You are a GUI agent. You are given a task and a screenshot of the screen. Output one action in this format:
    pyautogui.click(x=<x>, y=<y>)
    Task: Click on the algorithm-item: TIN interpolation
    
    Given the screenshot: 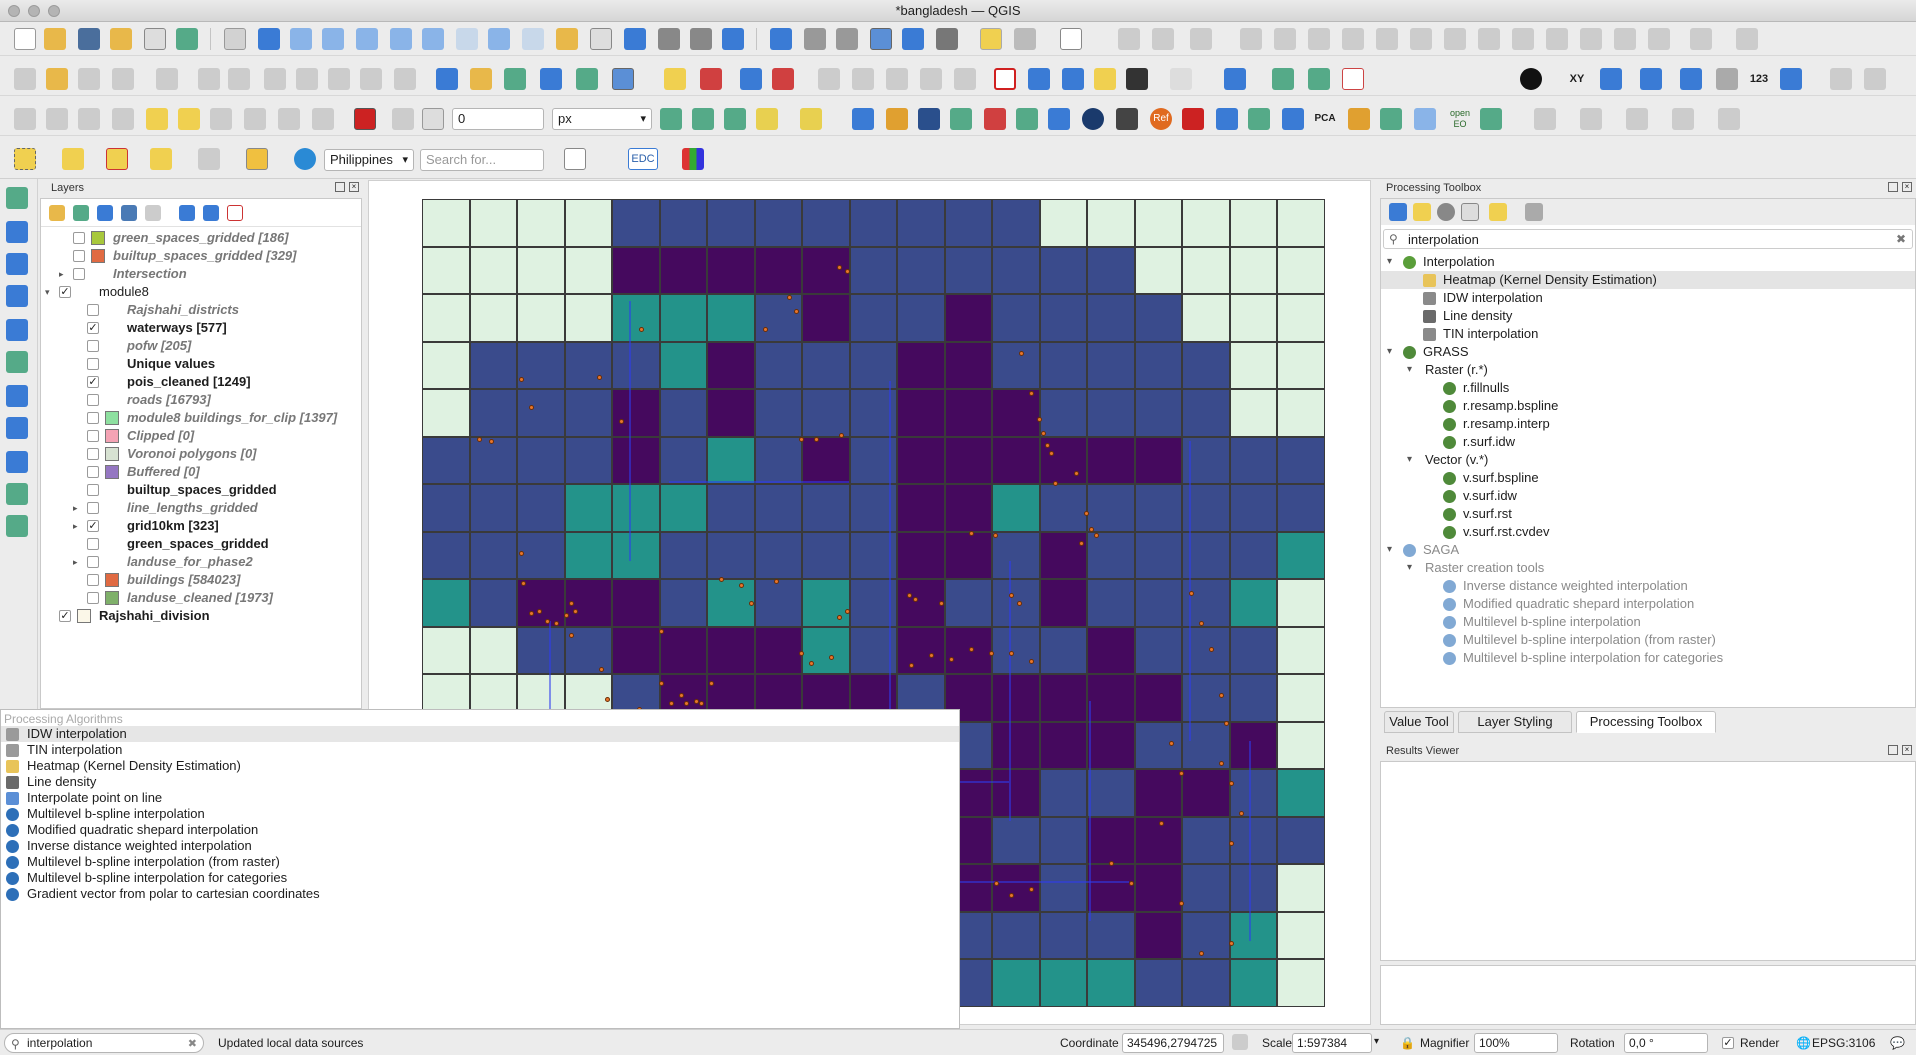 What is the action you would take?
    pyautogui.click(x=480, y=750)
    